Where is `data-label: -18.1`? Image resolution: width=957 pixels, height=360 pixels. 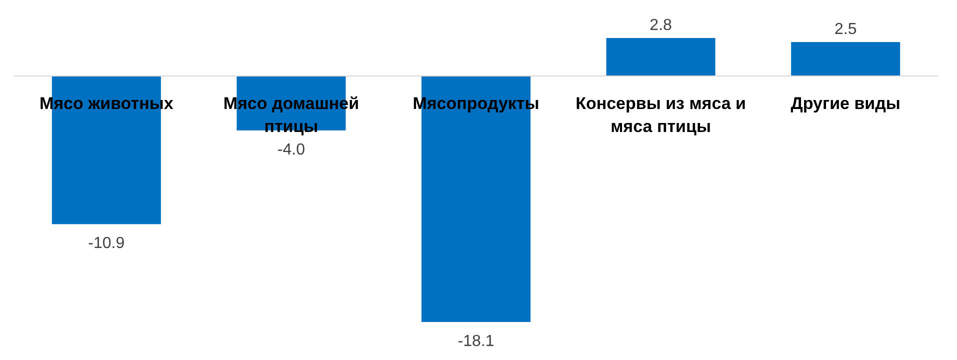
data-label: -18.1 is located at coordinates (476, 341).